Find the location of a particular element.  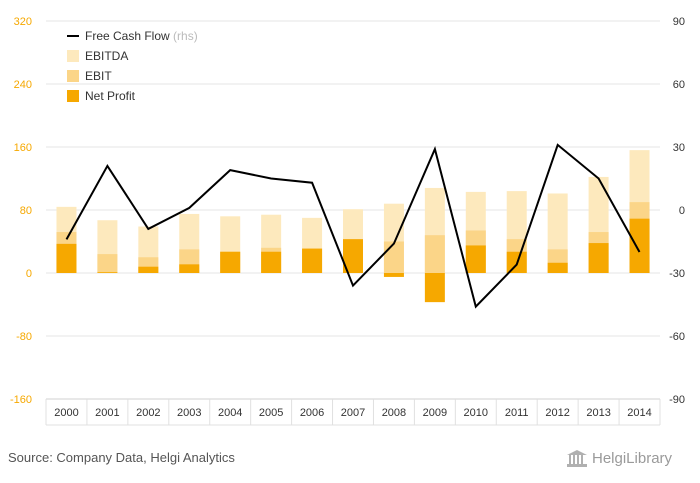

left-axis-tick-label: 80 is located at coordinates (26, 211).